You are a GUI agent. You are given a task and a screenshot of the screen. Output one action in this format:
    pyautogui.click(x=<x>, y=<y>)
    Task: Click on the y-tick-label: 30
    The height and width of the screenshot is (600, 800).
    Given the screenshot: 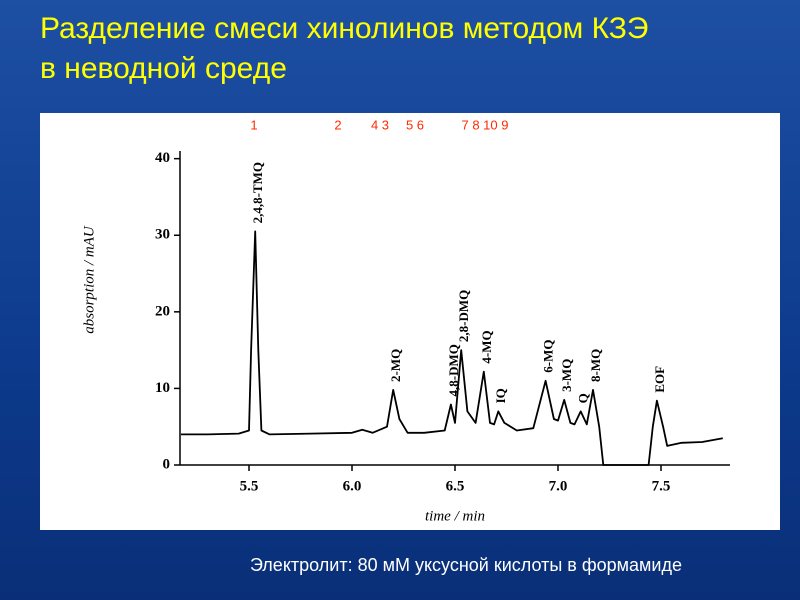 What is the action you would take?
    pyautogui.click(x=162, y=235)
    